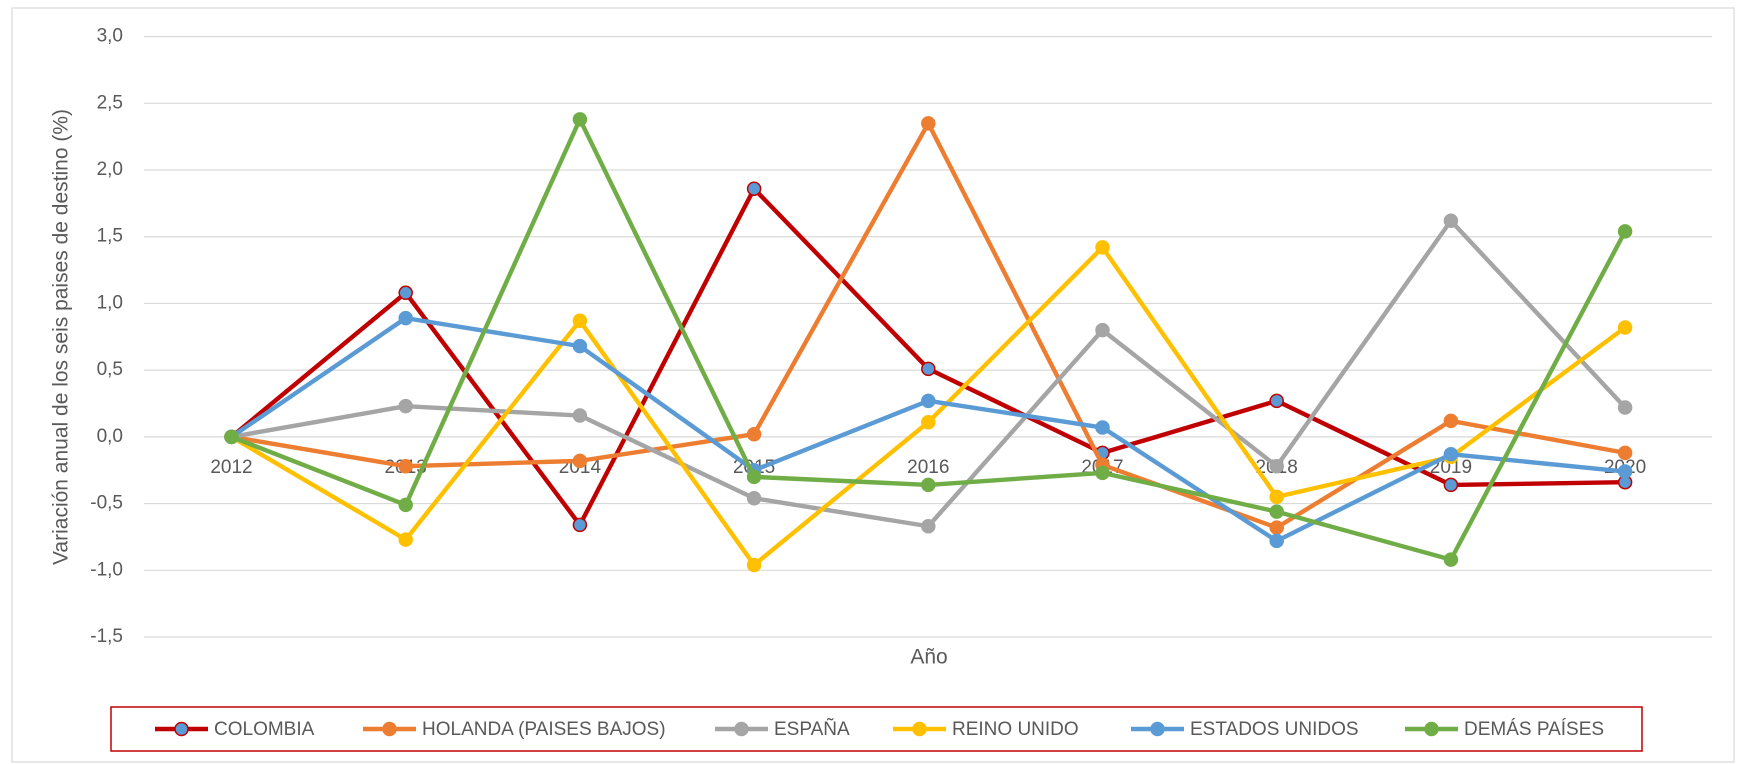  Describe the element at coordinates (1534, 729) in the screenshot. I see `legend-label: DEMÁS PAÍSES` at that location.